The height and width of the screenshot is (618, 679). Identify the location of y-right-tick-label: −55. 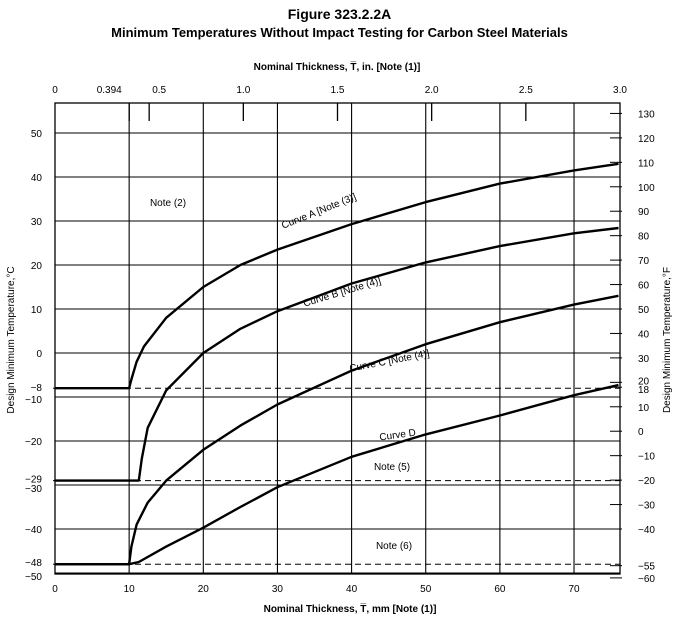
(646, 567).